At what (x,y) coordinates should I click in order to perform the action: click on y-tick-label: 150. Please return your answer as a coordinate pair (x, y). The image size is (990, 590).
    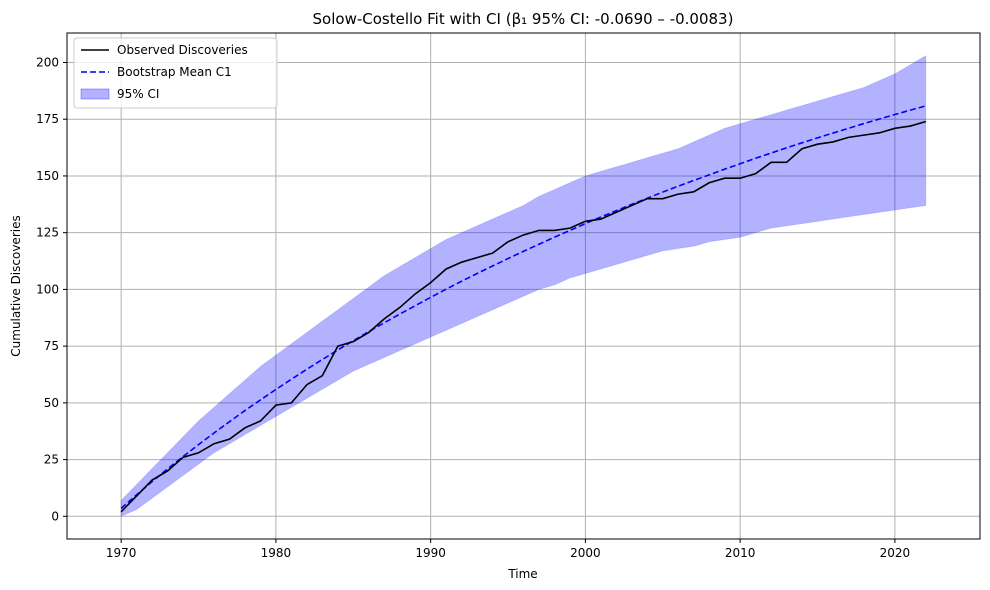
    Looking at the image, I should click on (47, 176).